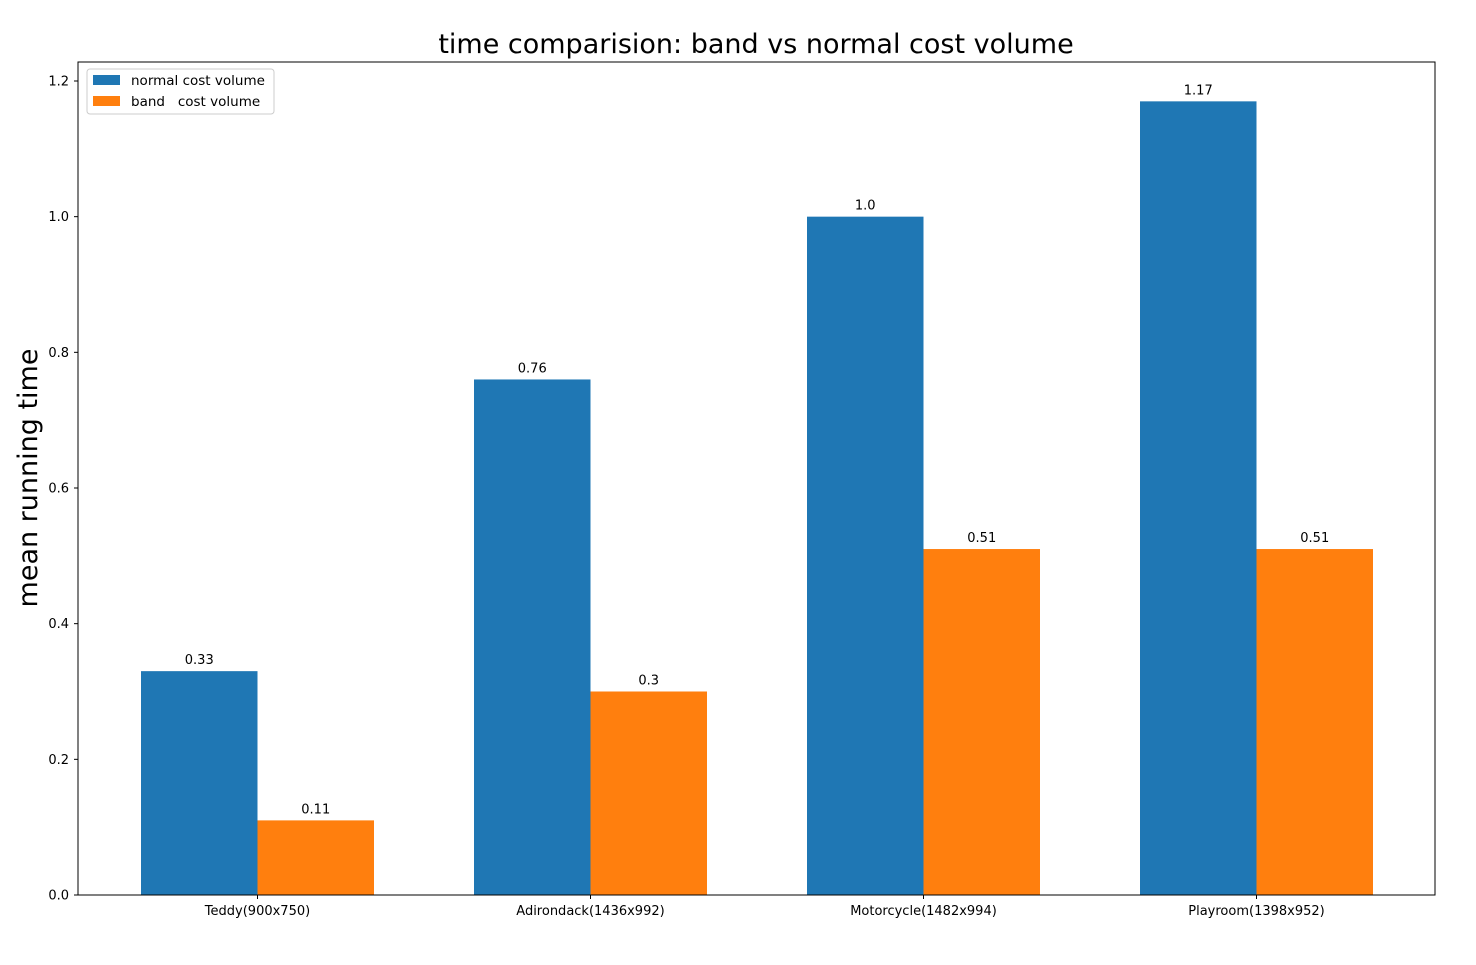 Image resolution: width=1476 pixels, height=965 pixels. What do you see at coordinates (106, 80) in the screenshot?
I see `legend-swatch-normal-cost-volume` at bounding box center [106, 80].